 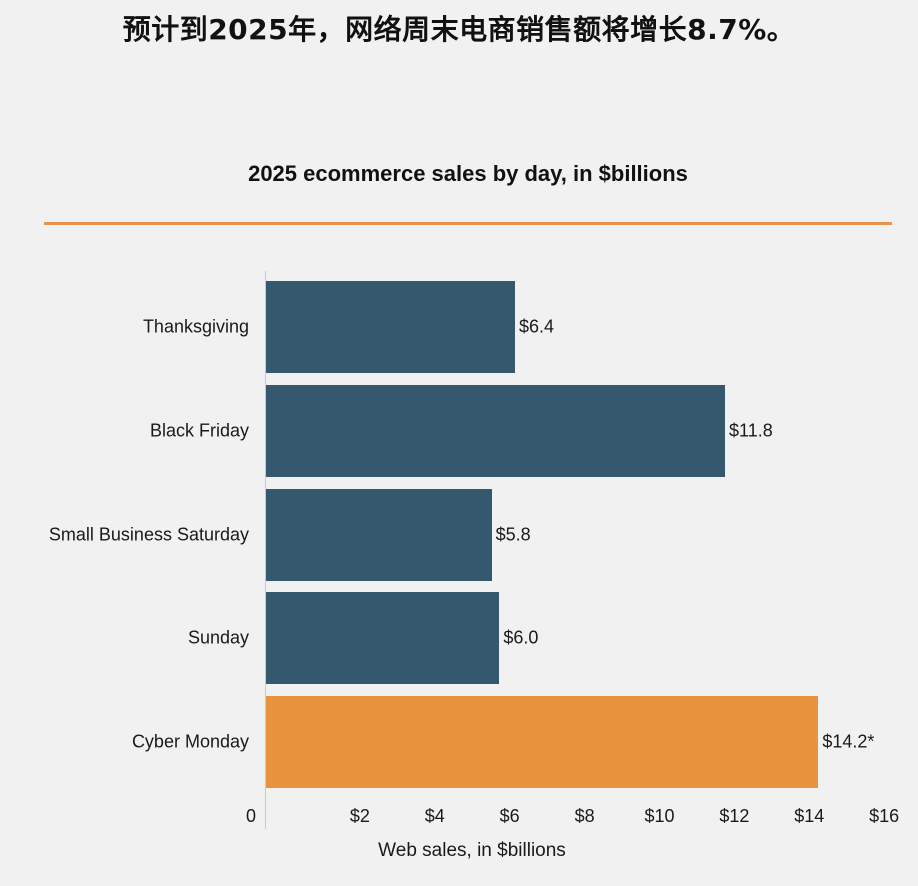 What do you see at coordinates (734, 816) in the screenshot?
I see `x-tick-label: $12` at bounding box center [734, 816].